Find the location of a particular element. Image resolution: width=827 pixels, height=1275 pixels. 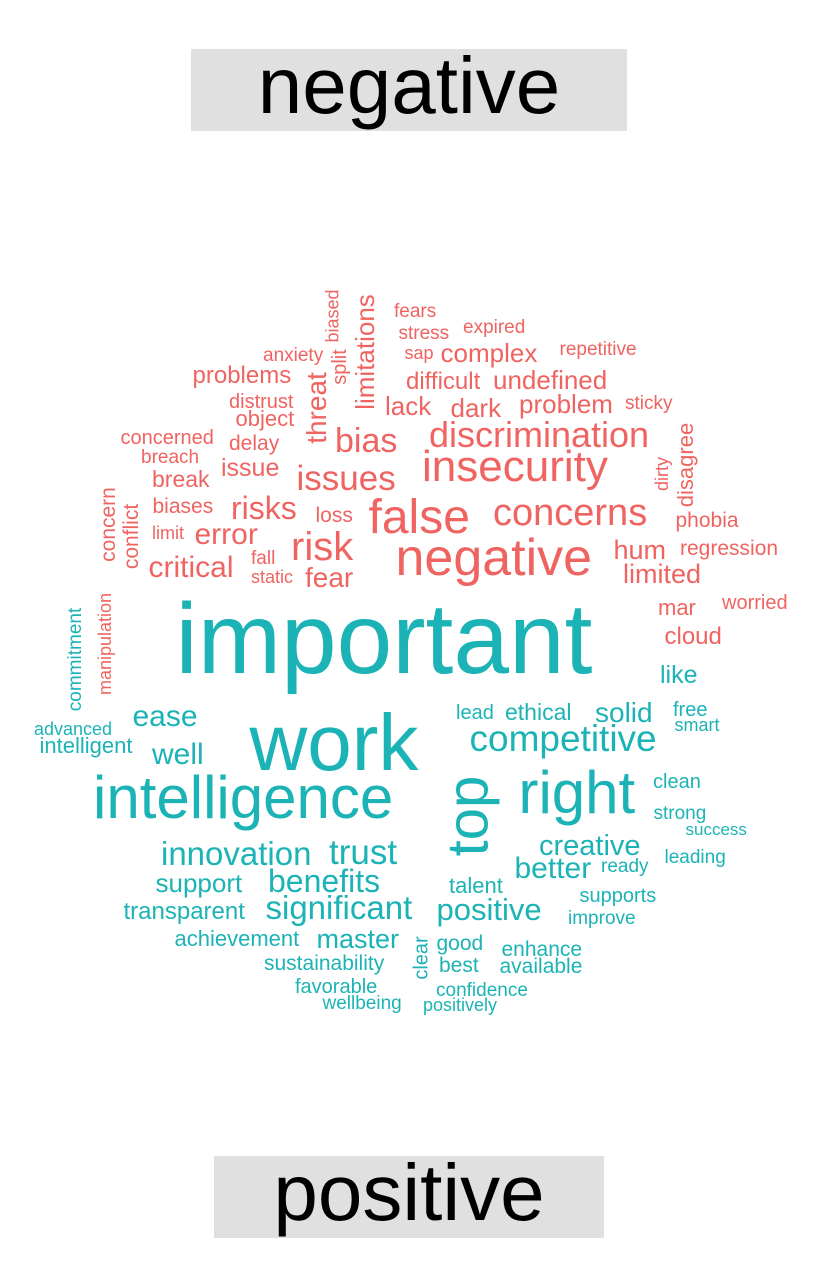

negative-word-disagree: disagree is located at coordinates (686, 465).